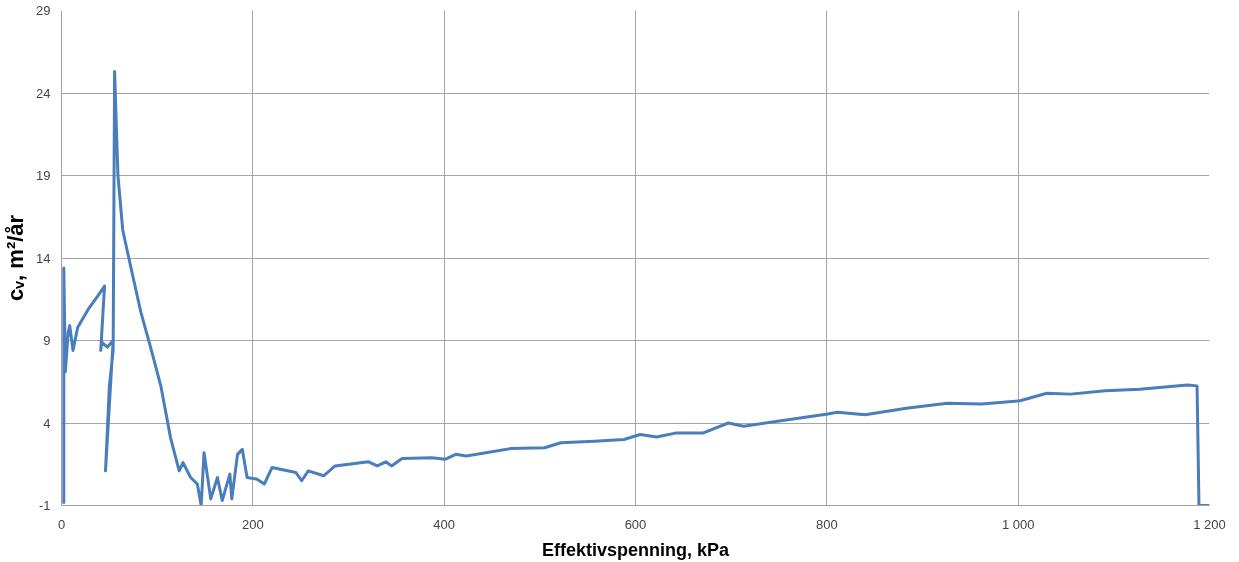 This screenshot has width=1239, height=562. What do you see at coordinates (43, 10) in the screenshot?
I see `y-tick-label: 29` at bounding box center [43, 10].